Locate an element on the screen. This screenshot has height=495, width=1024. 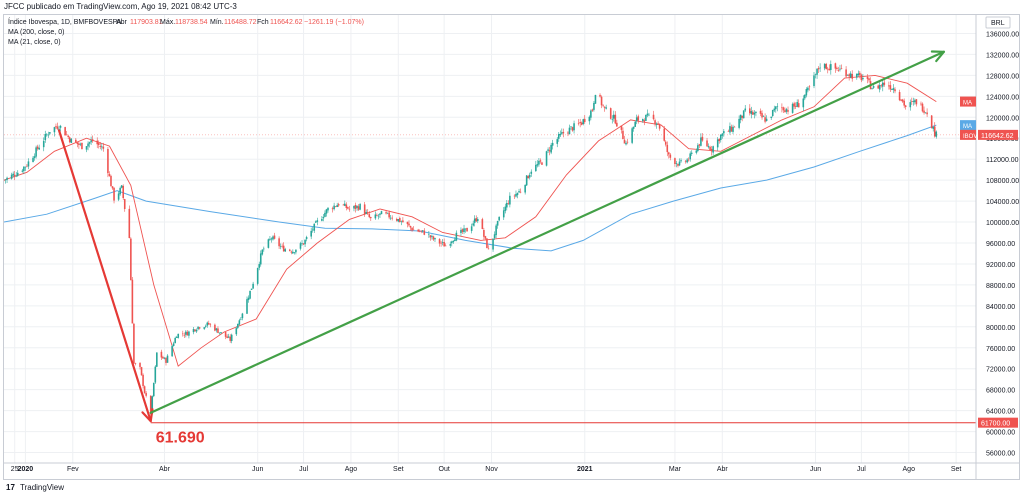
x-tick-label: Mar is located at coordinates (675, 469).